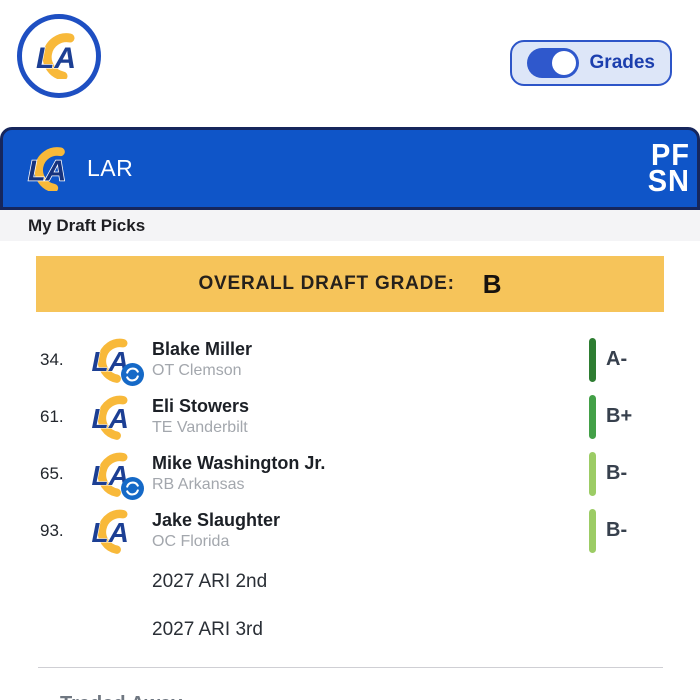 This screenshot has height=700, width=700. Describe the element at coordinates (202, 349) in the screenshot. I see `player-name: Blake Miller` at that location.